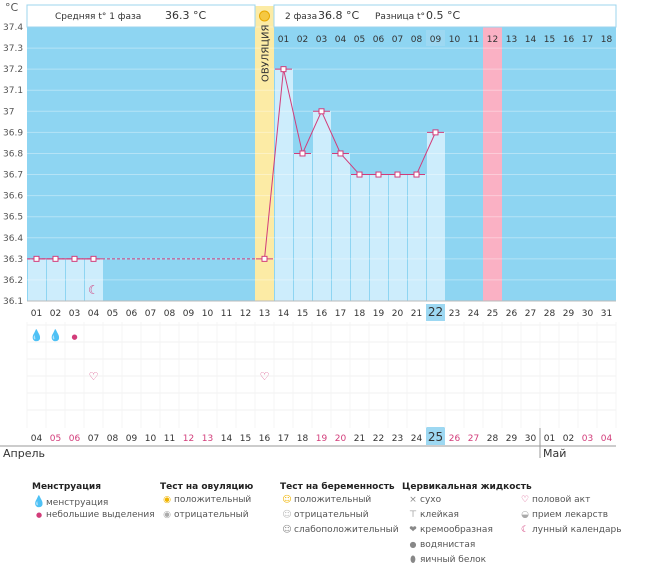 This screenshot has height=587, width=655. I want to click on cycle-day-label: 04, so click(94, 314).